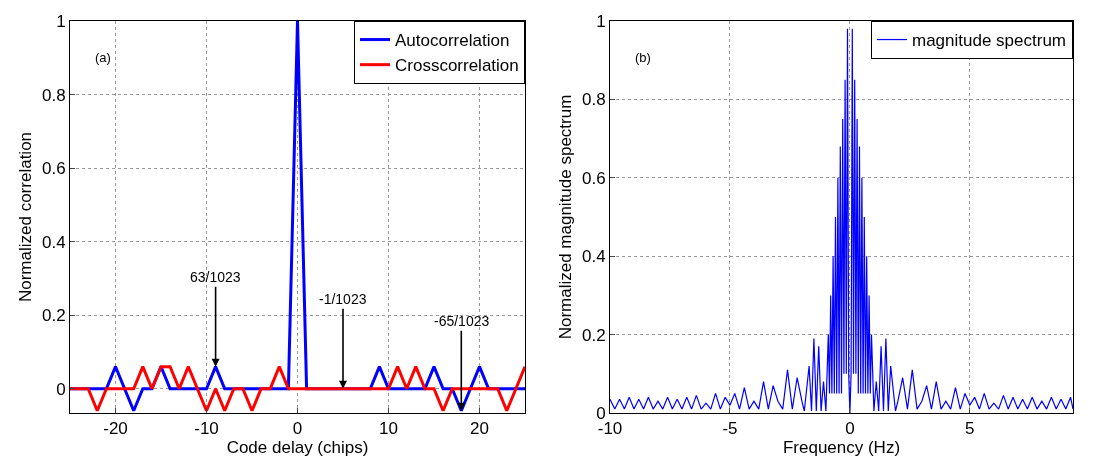 Image resolution: width=1093 pixels, height=464 pixels. What do you see at coordinates (989, 41) in the screenshot?
I see `legend-label: magnitude spectrum` at bounding box center [989, 41].